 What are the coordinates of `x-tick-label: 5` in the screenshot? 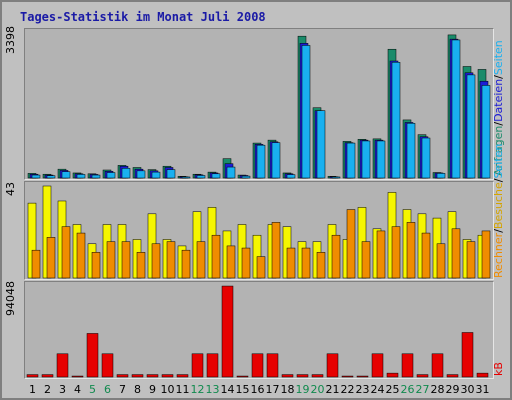 It's located at (92, 389).